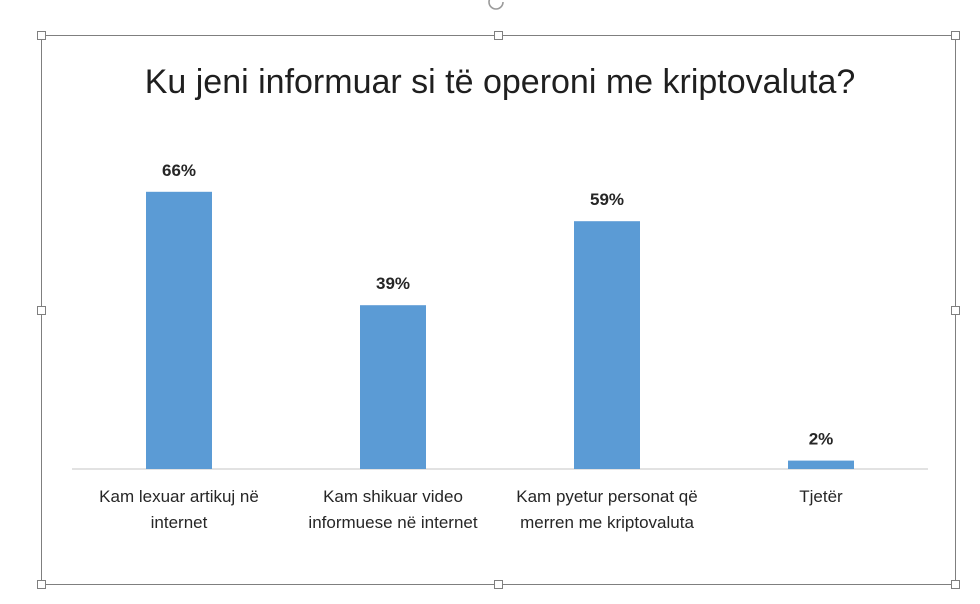 The image size is (980, 604). I want to click on rotate-handle-icon, so click(496, 6).